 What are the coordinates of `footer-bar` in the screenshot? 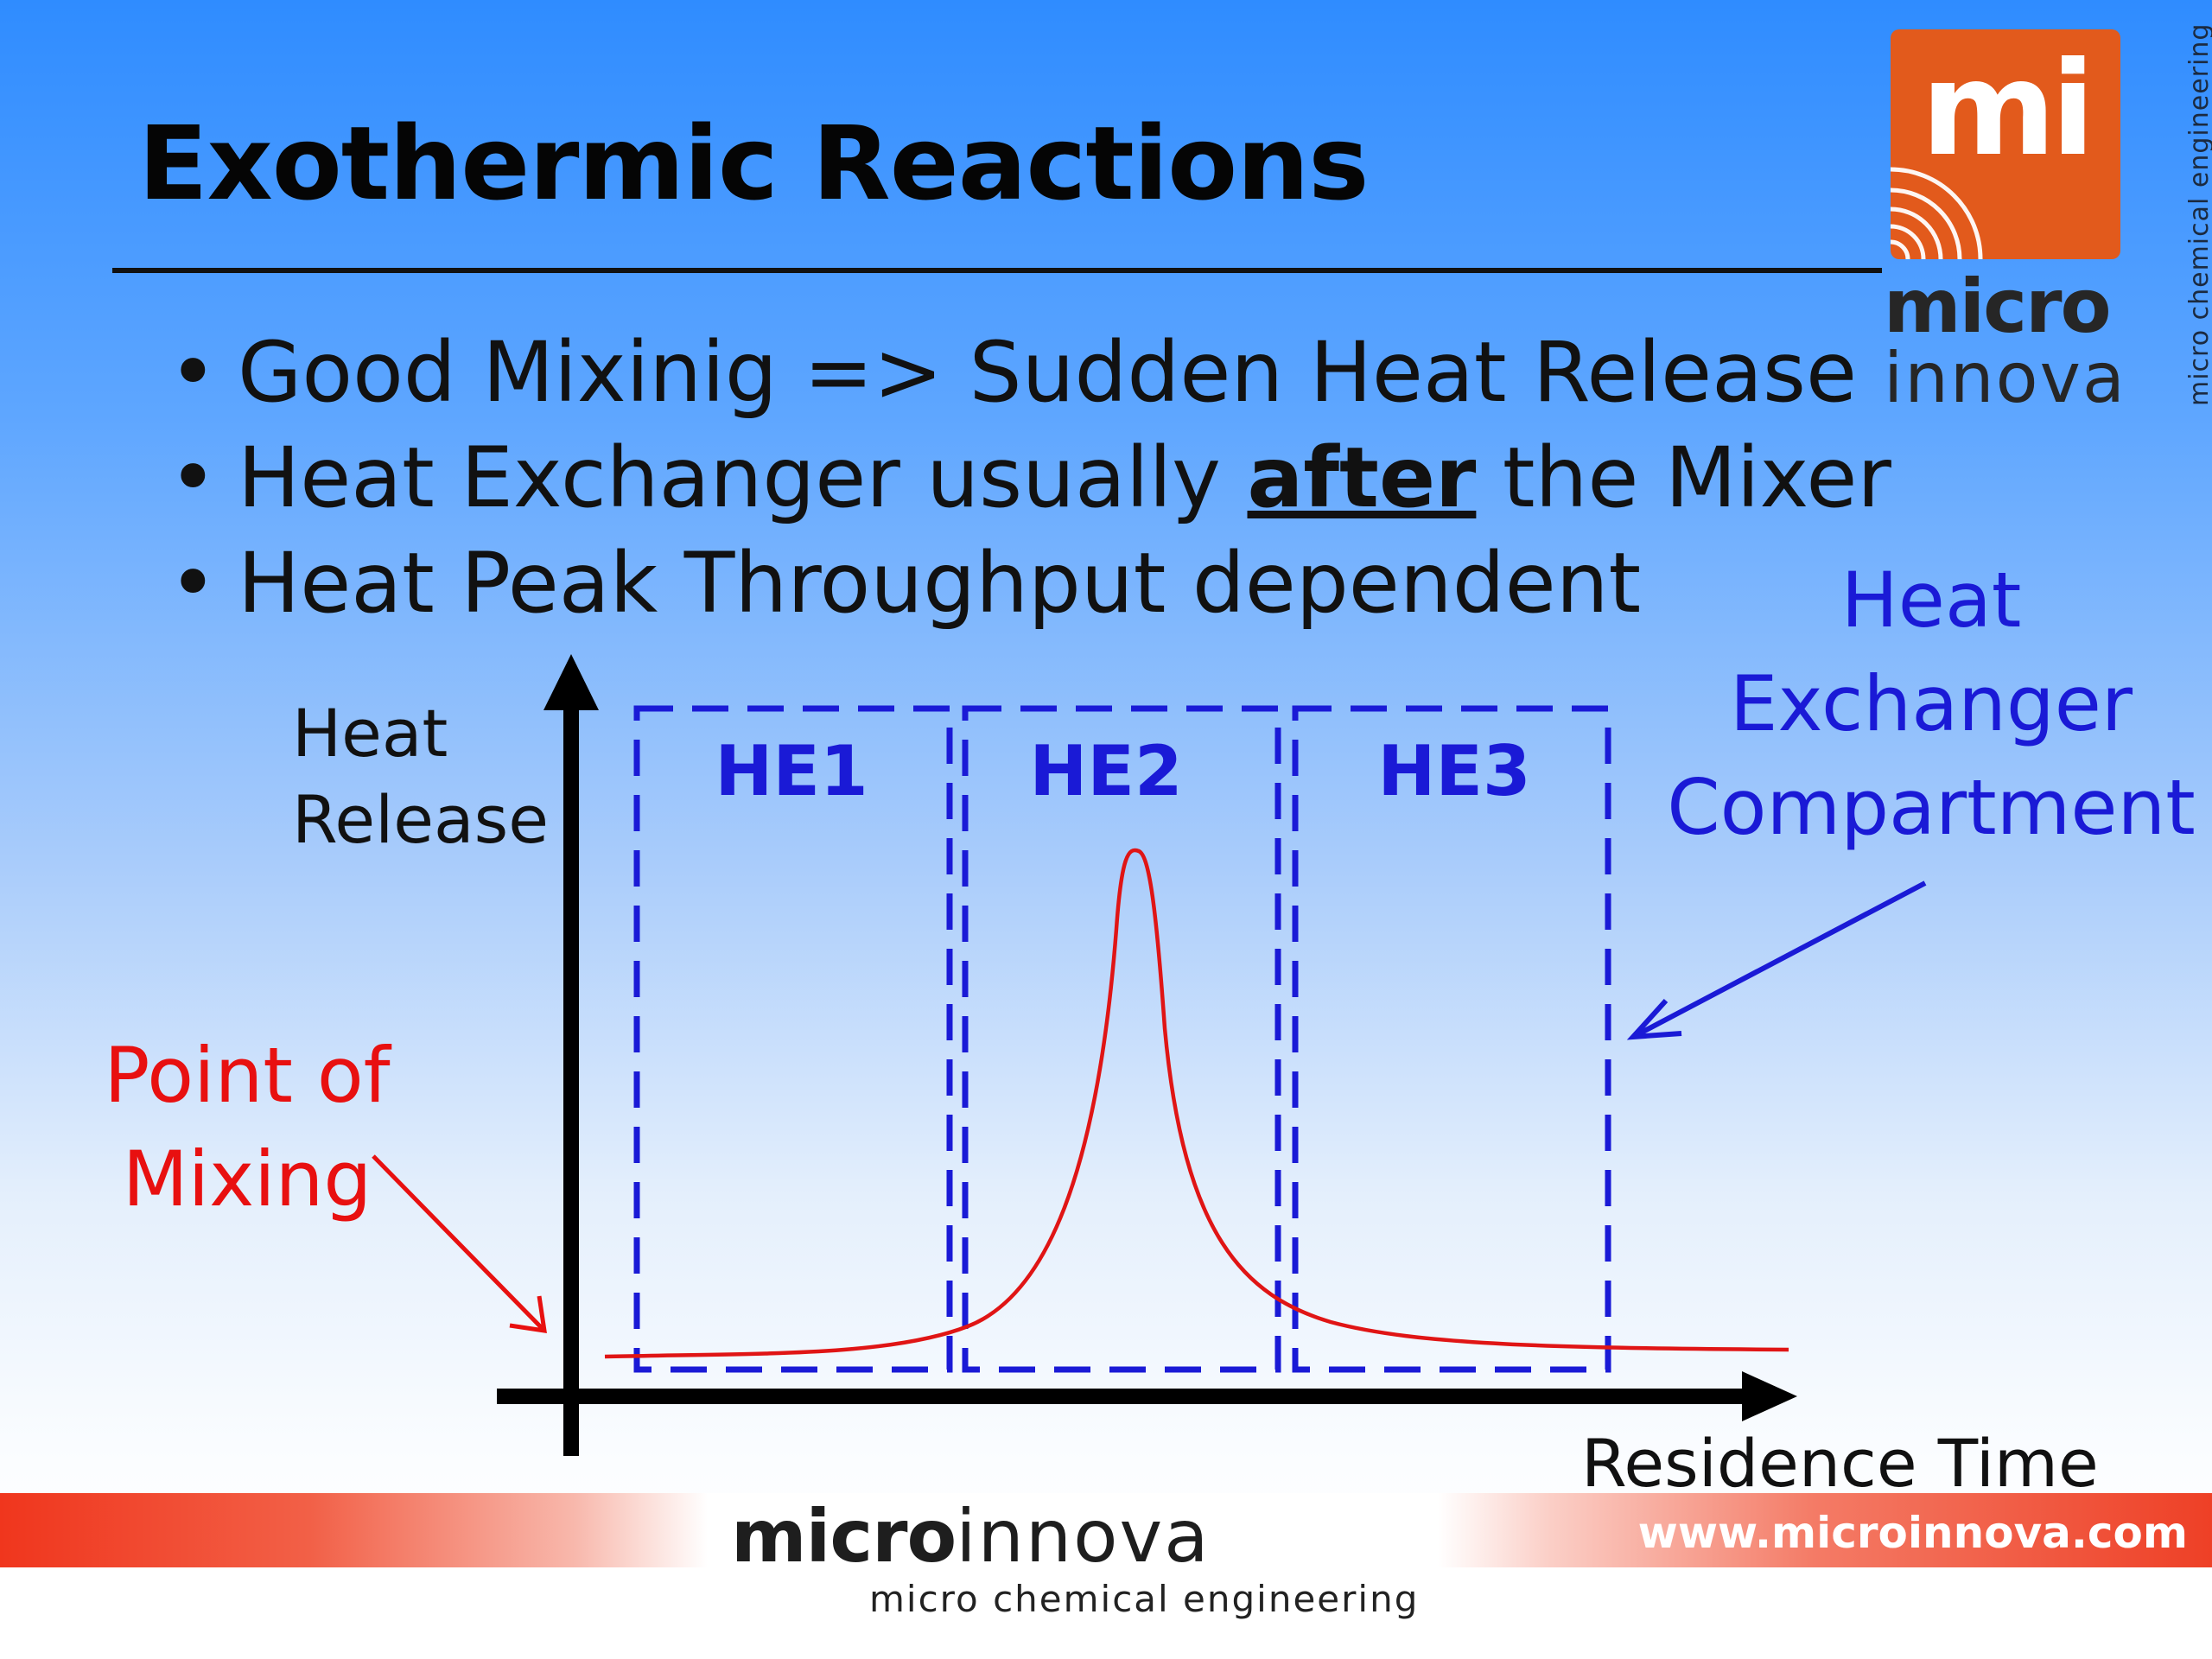 It's located at (1106, 1530).